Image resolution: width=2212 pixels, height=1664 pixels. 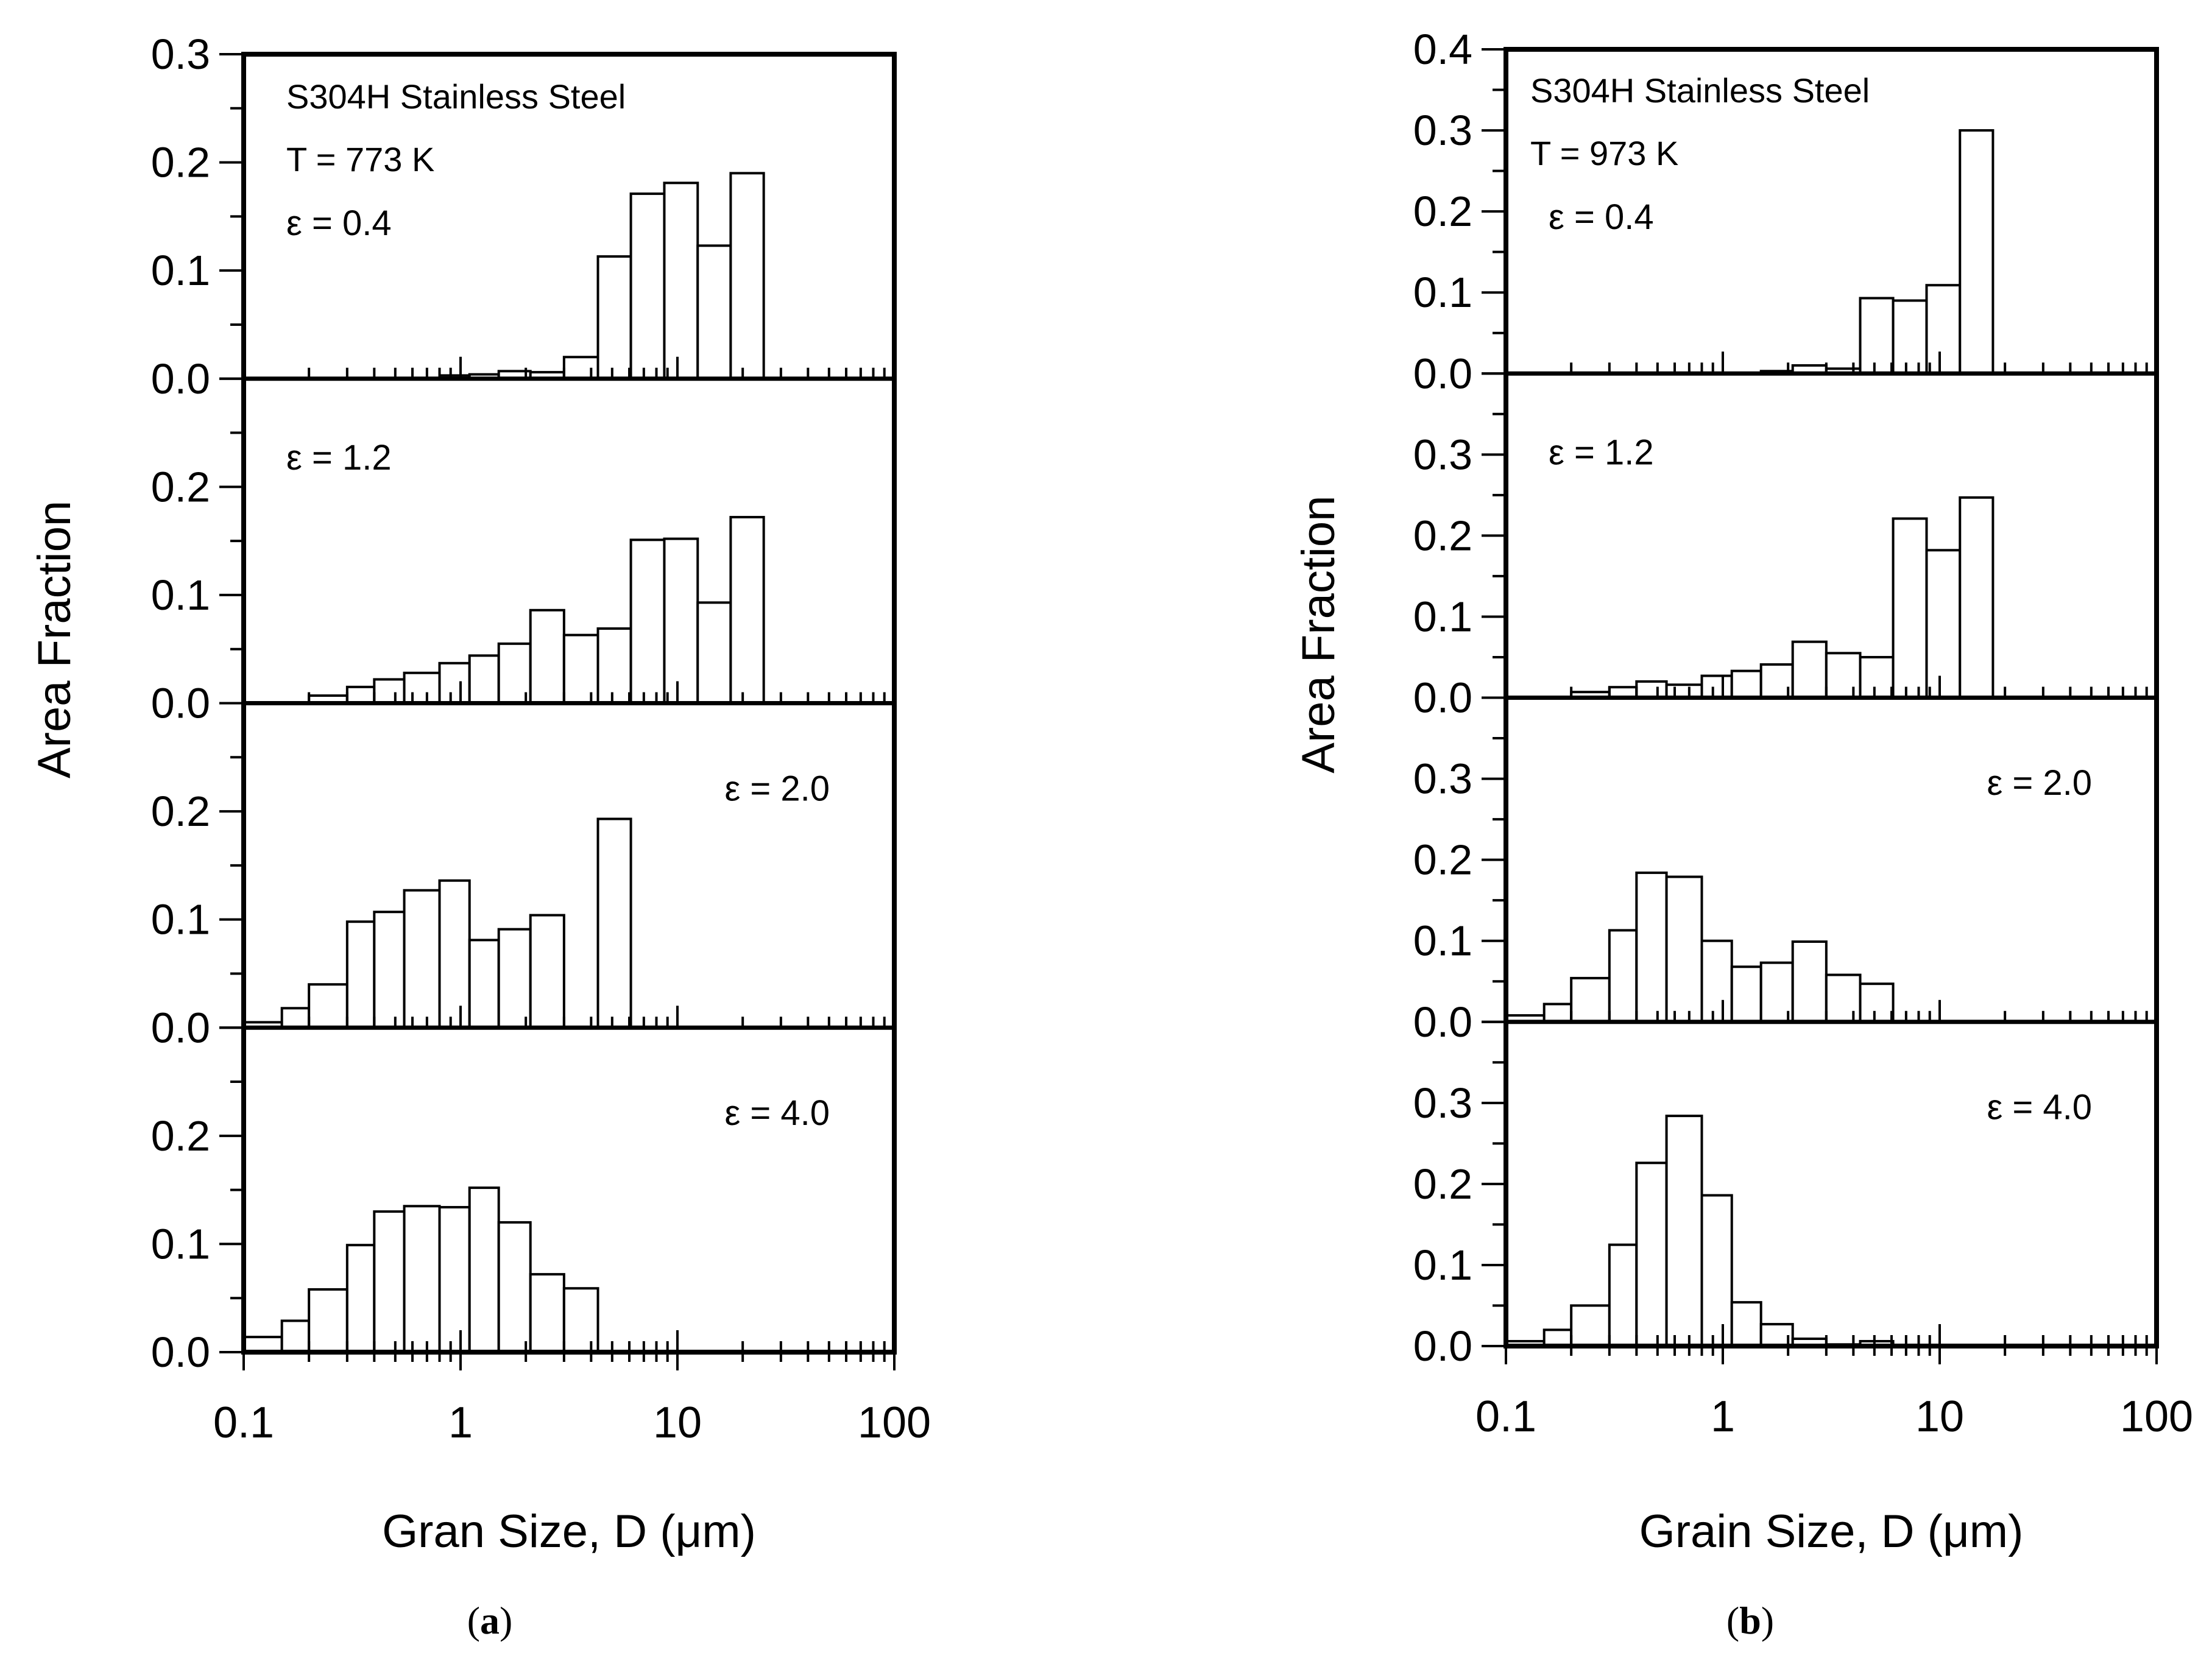 What do you see at coordinates (1785, 1195) in the screenshot?
I see `subplot-4: 0.0 0.1 0.2 0.3 ε = 4.0` at bounding box center [1785, 1195].